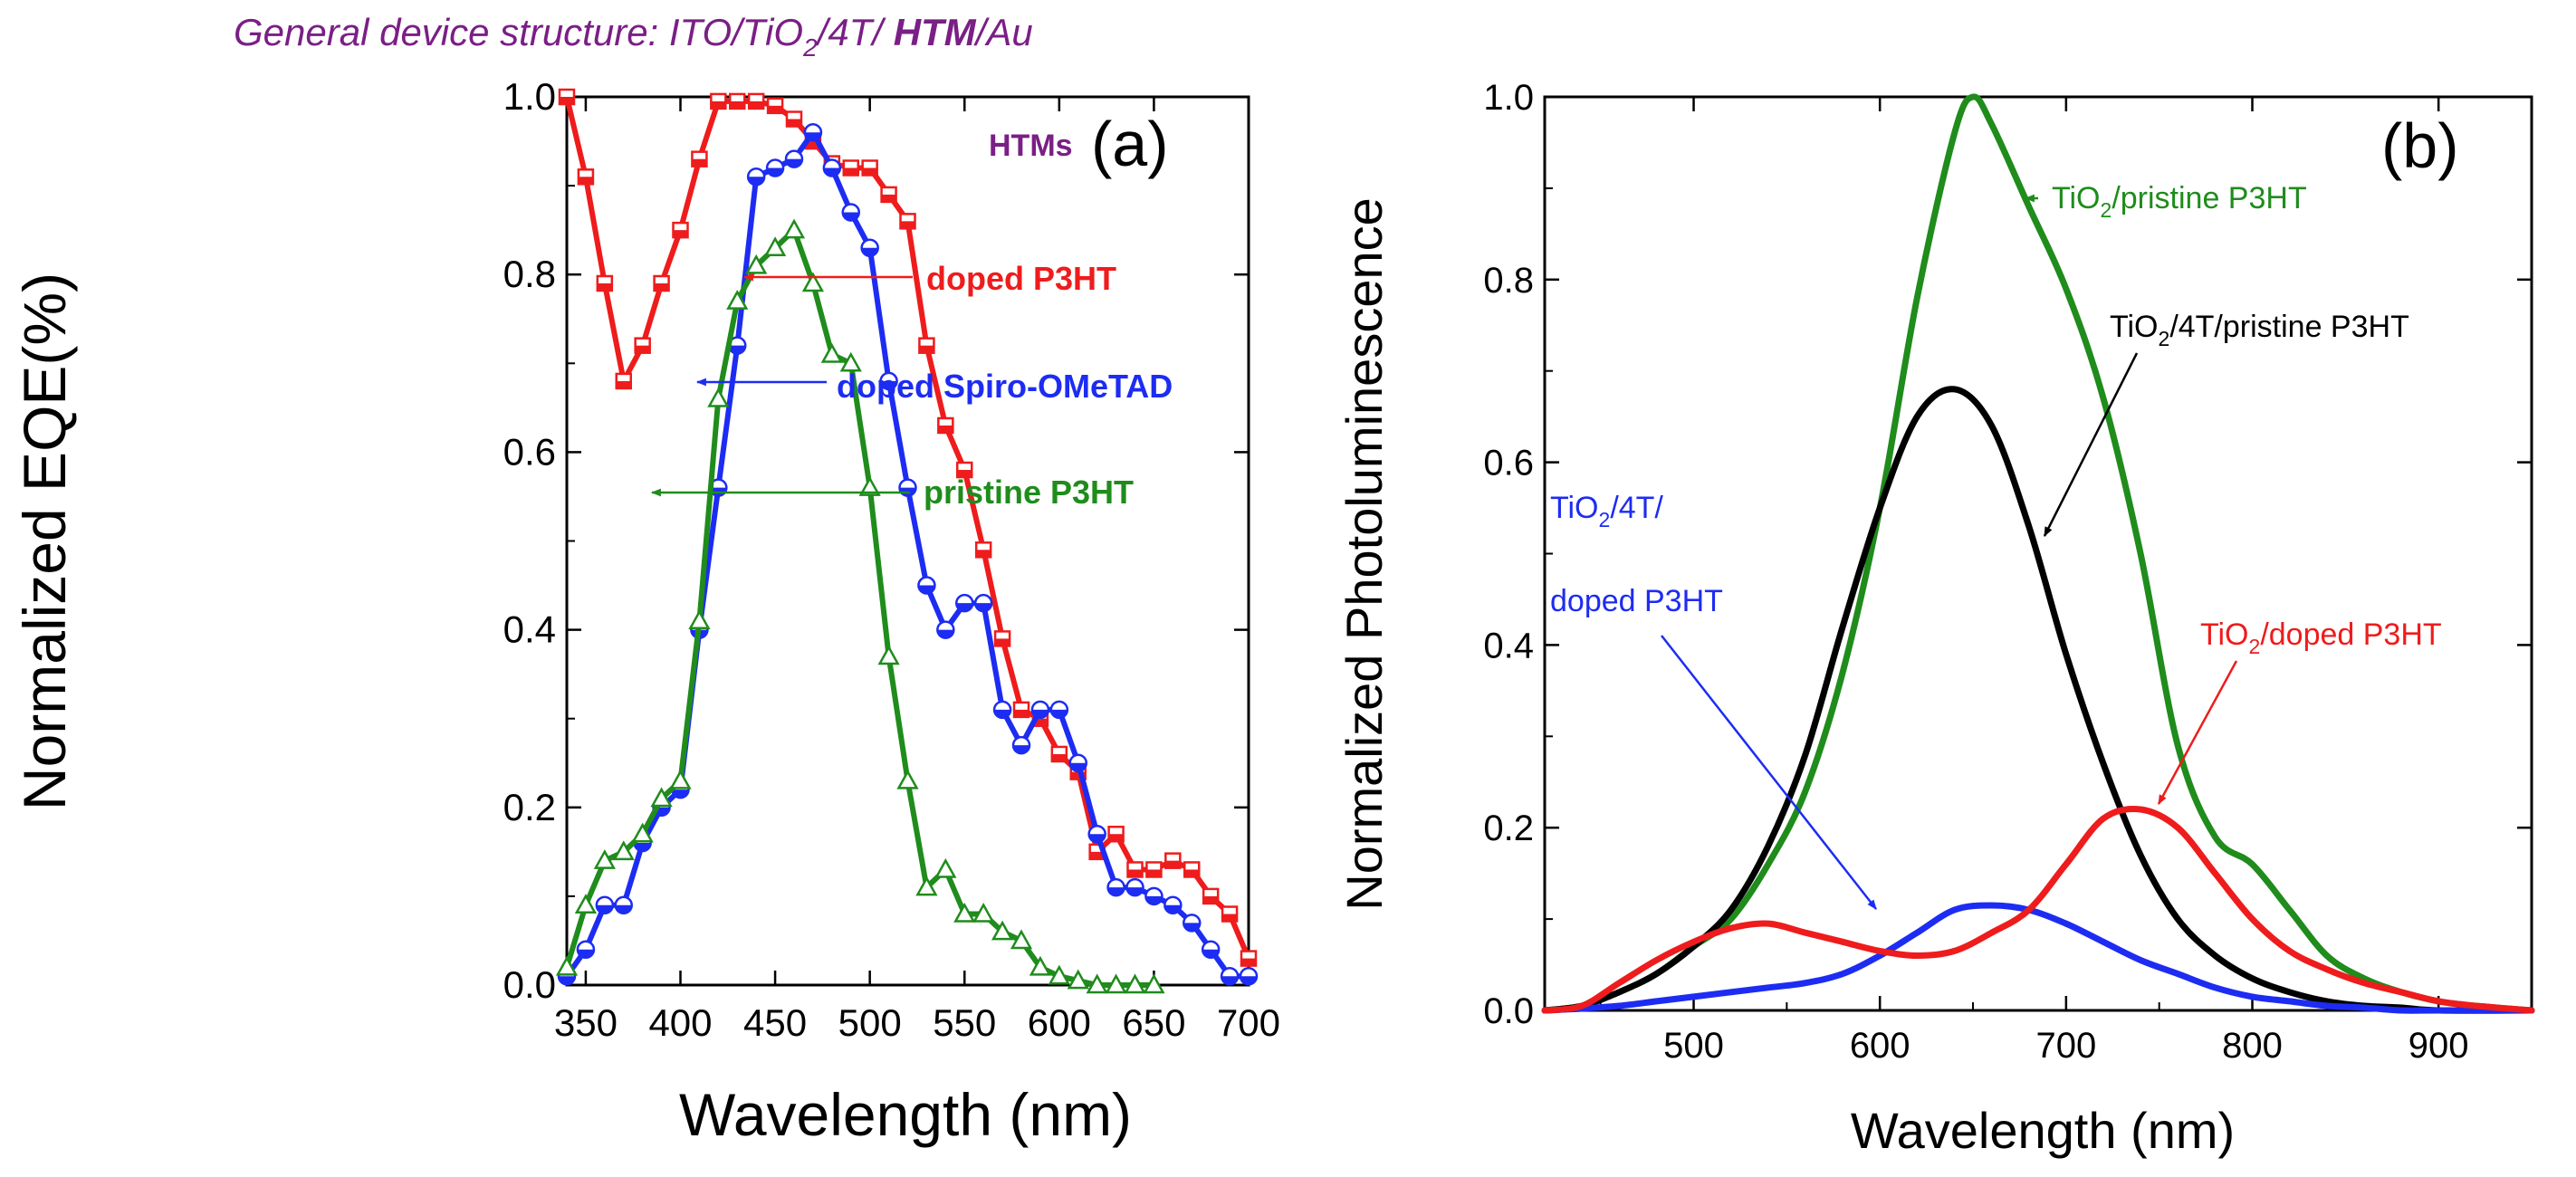 This screenshot has width=2576, height=1177. I want to click on panel-a-label: (a), so click(1130, 144).